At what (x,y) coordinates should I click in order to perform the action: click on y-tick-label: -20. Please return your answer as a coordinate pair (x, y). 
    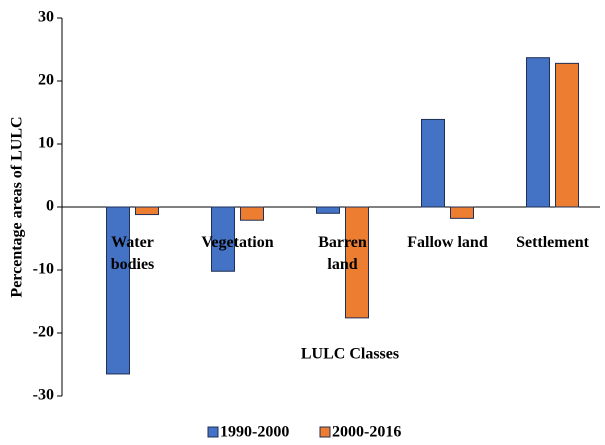
    Looking at the image, I should click on (43, 332).